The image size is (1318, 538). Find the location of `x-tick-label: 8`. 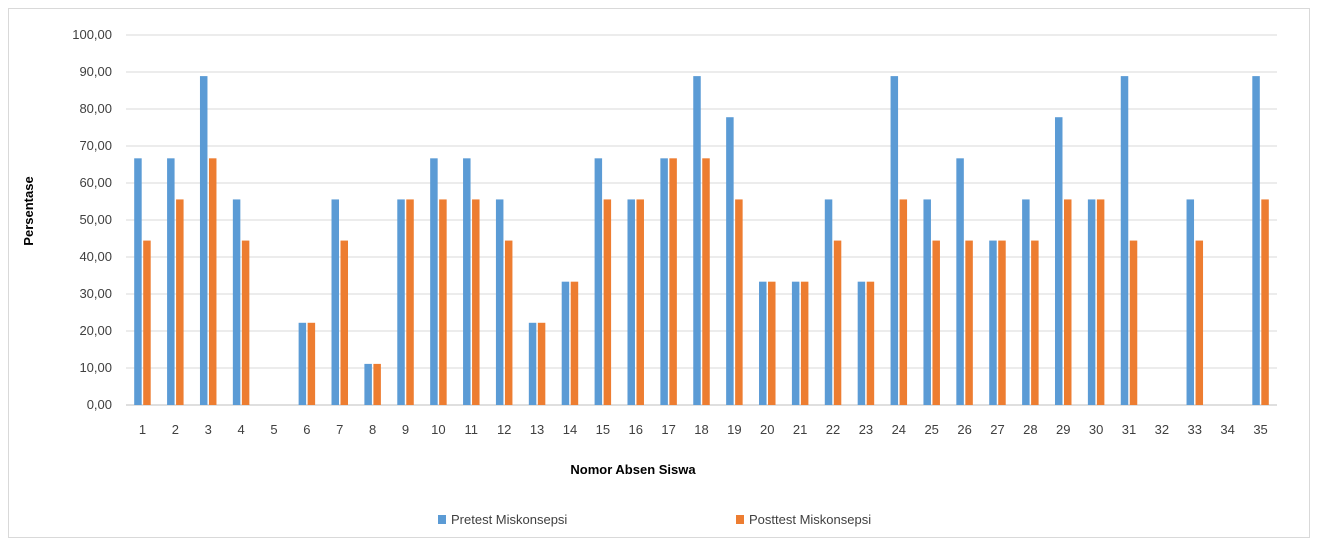

x-tick-label: 8 is located at coordinates (372, 429).